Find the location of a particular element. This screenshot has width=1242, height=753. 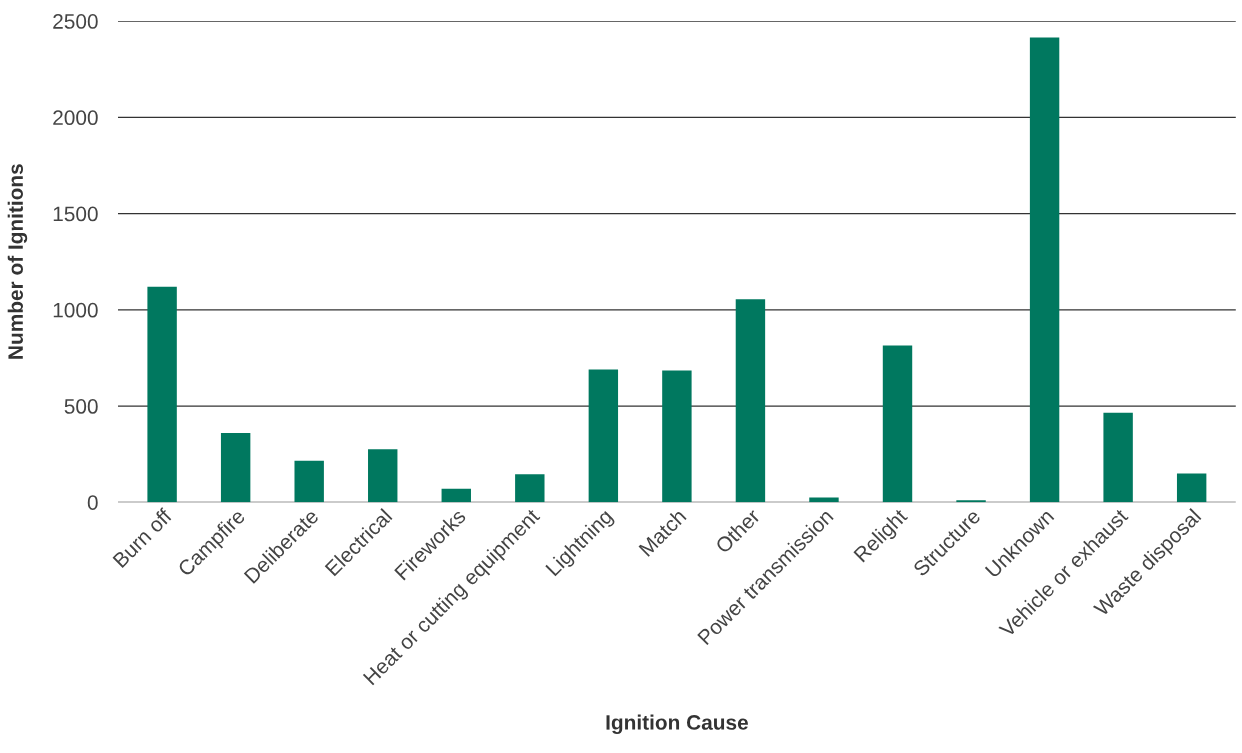

x-axis-title: Ignition Cause is located at coordinates (677, 724).